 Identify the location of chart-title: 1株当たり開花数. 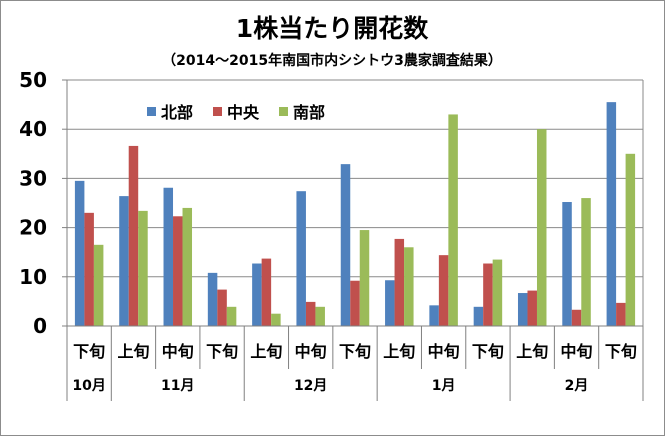
(332, 28).